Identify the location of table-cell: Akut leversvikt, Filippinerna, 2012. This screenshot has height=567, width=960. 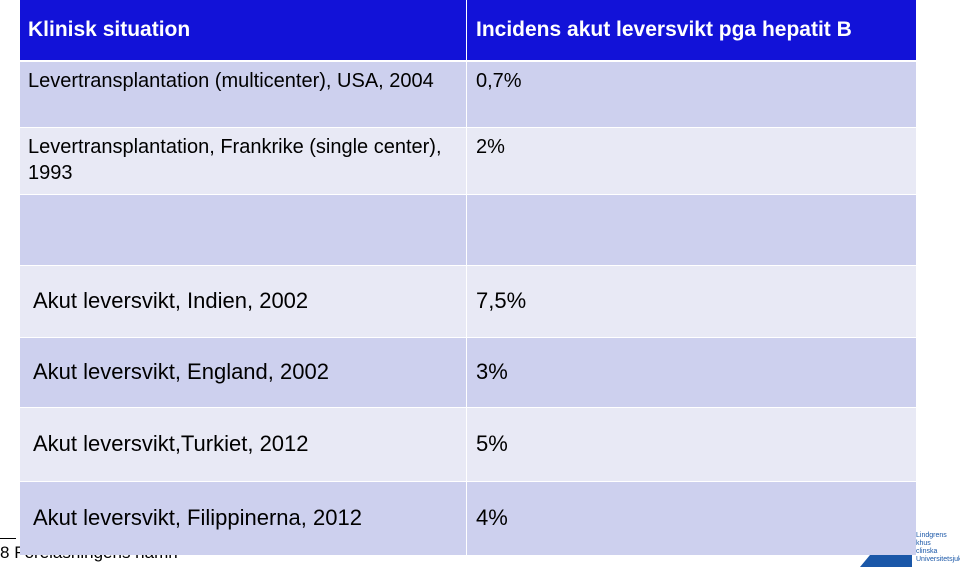
(243, 518).